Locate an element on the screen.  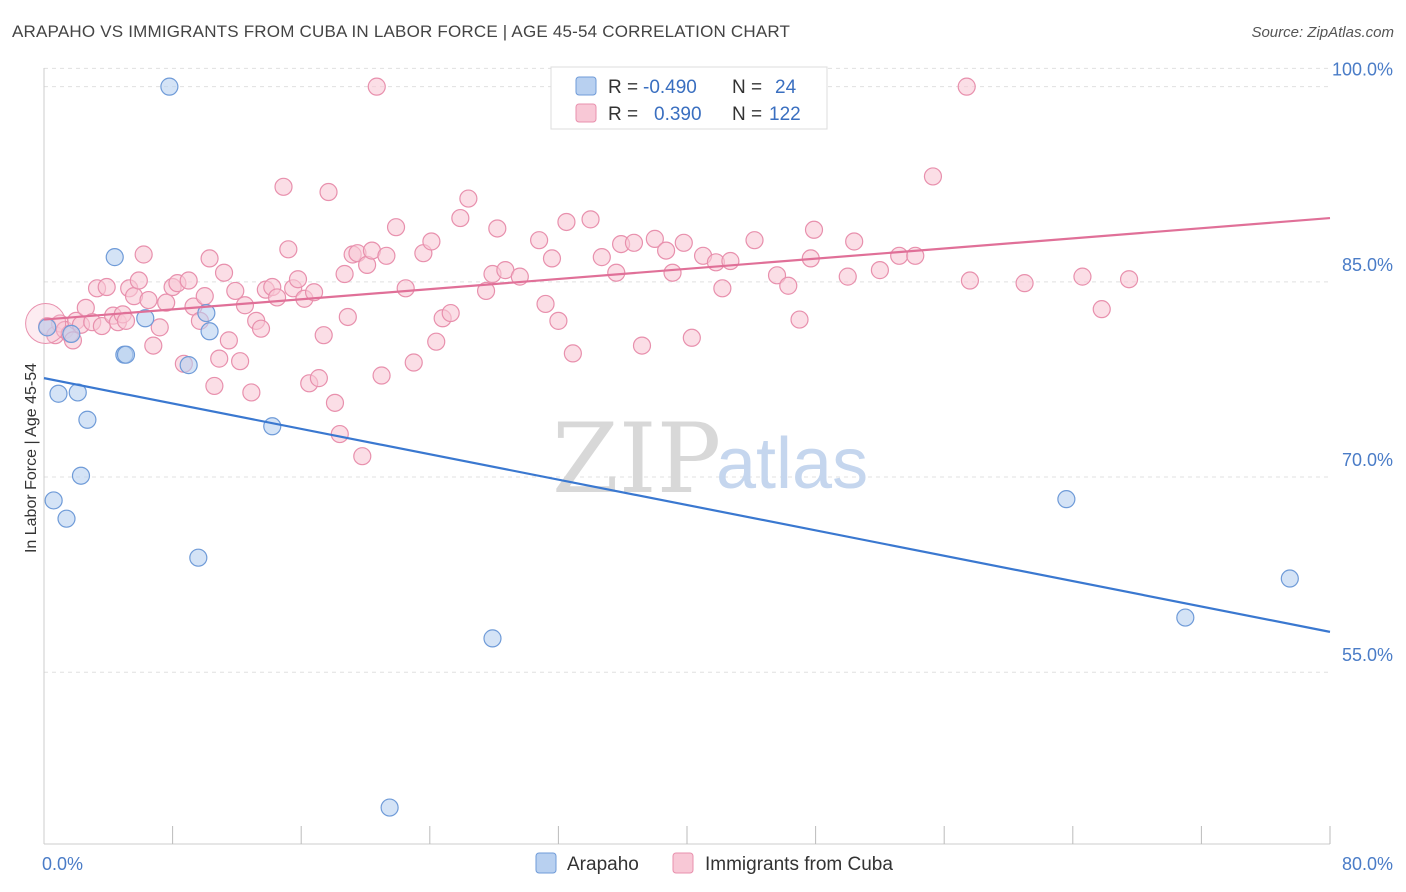
source-label: Source: ZipAtlas.com is located at coordinates (1322, 32).